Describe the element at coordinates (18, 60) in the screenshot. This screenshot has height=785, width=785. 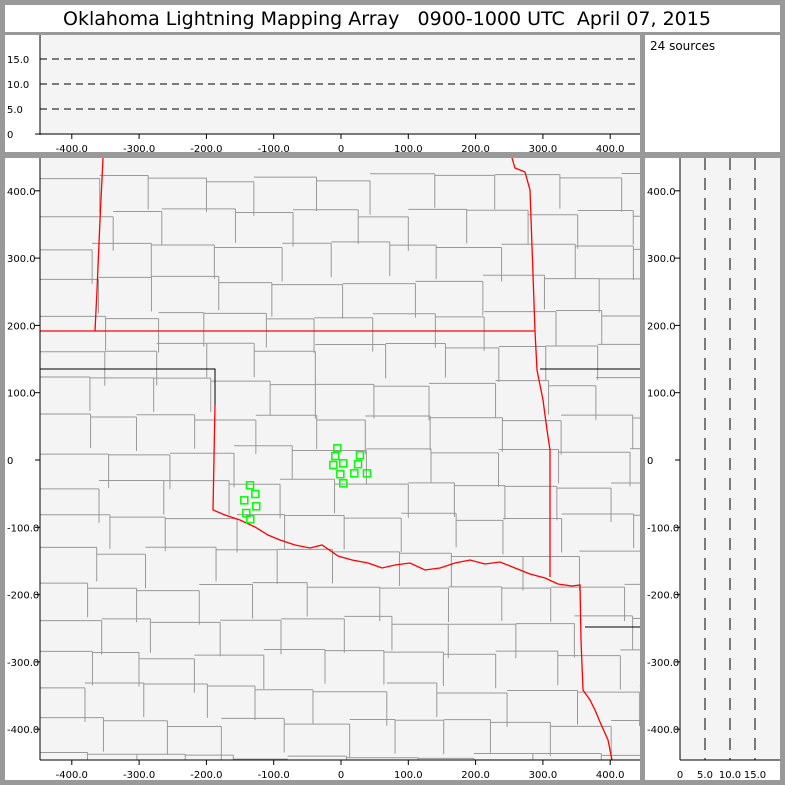
I see `y-tick-label: 15.0` at that location.